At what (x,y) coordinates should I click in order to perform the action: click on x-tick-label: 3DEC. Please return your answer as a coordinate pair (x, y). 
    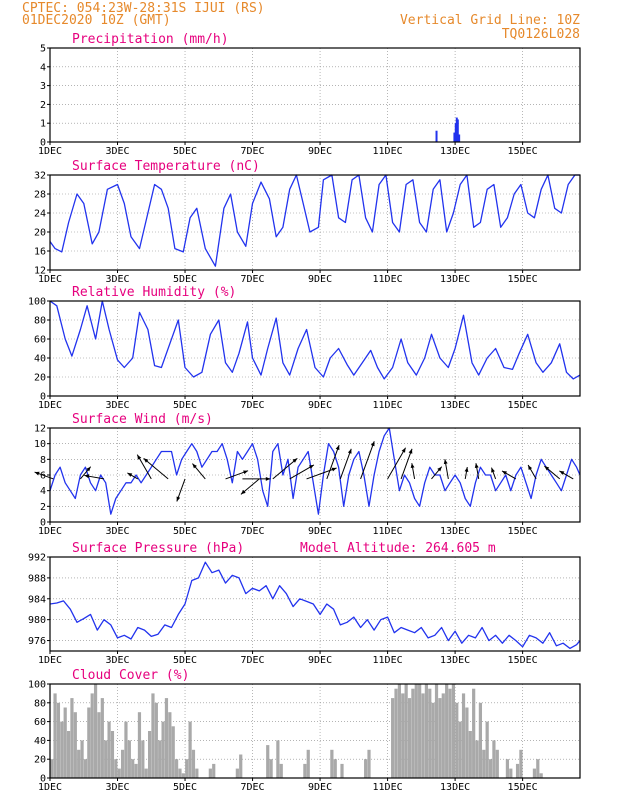
    Looking at the image, I should click on (117, 151).